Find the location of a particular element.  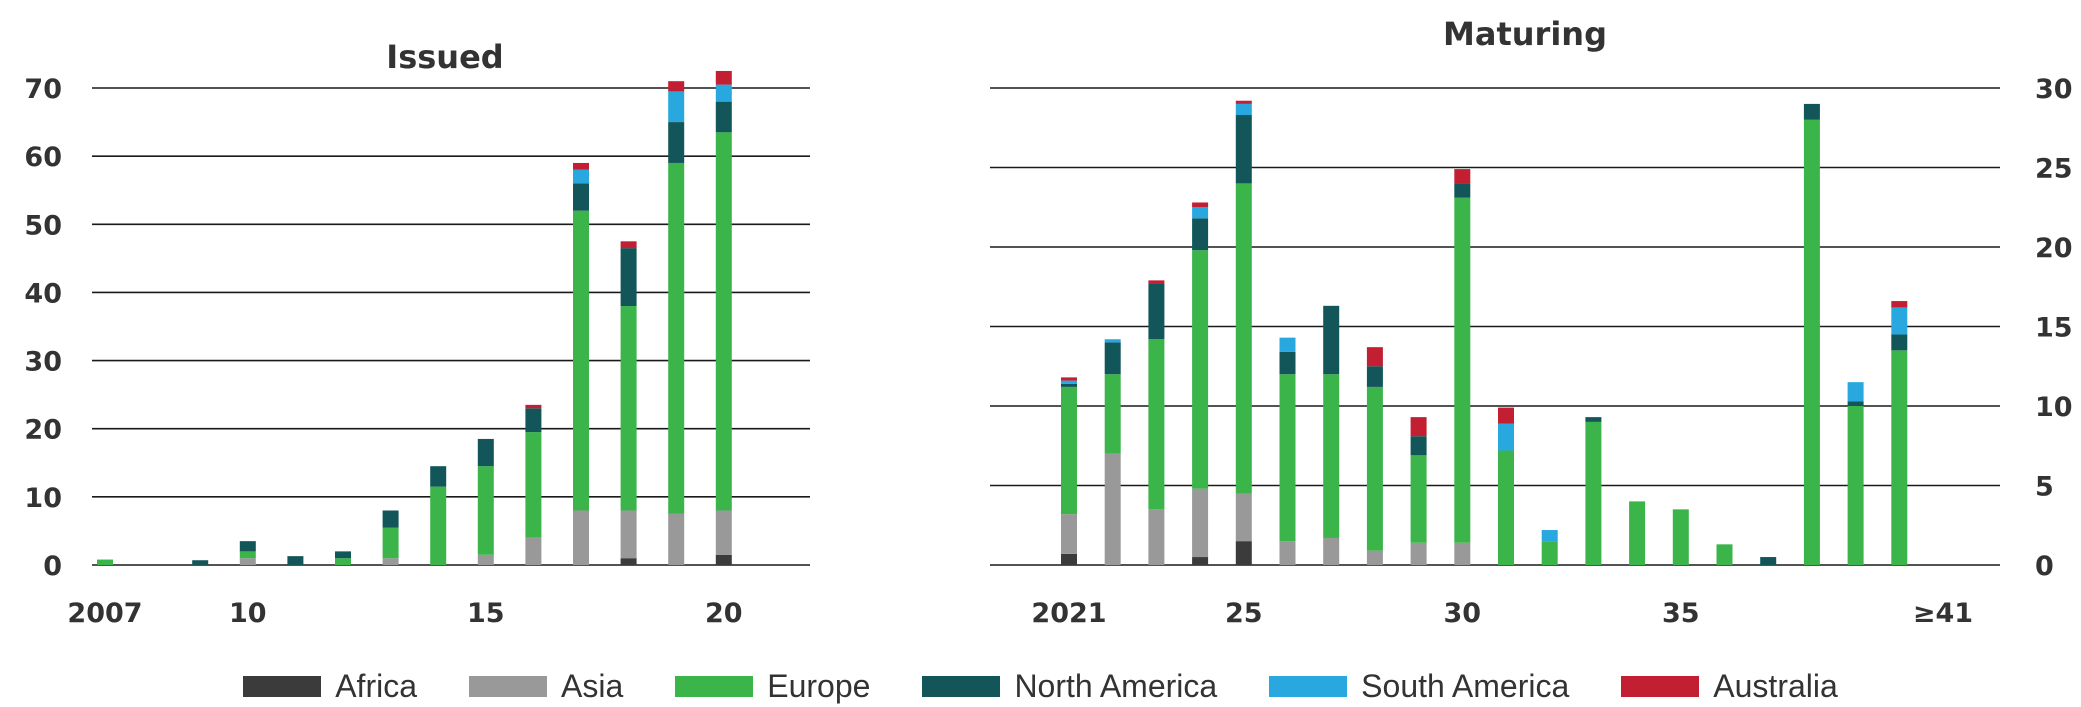

bar-segment-europe-2010 is located at coordinates (247, 555).